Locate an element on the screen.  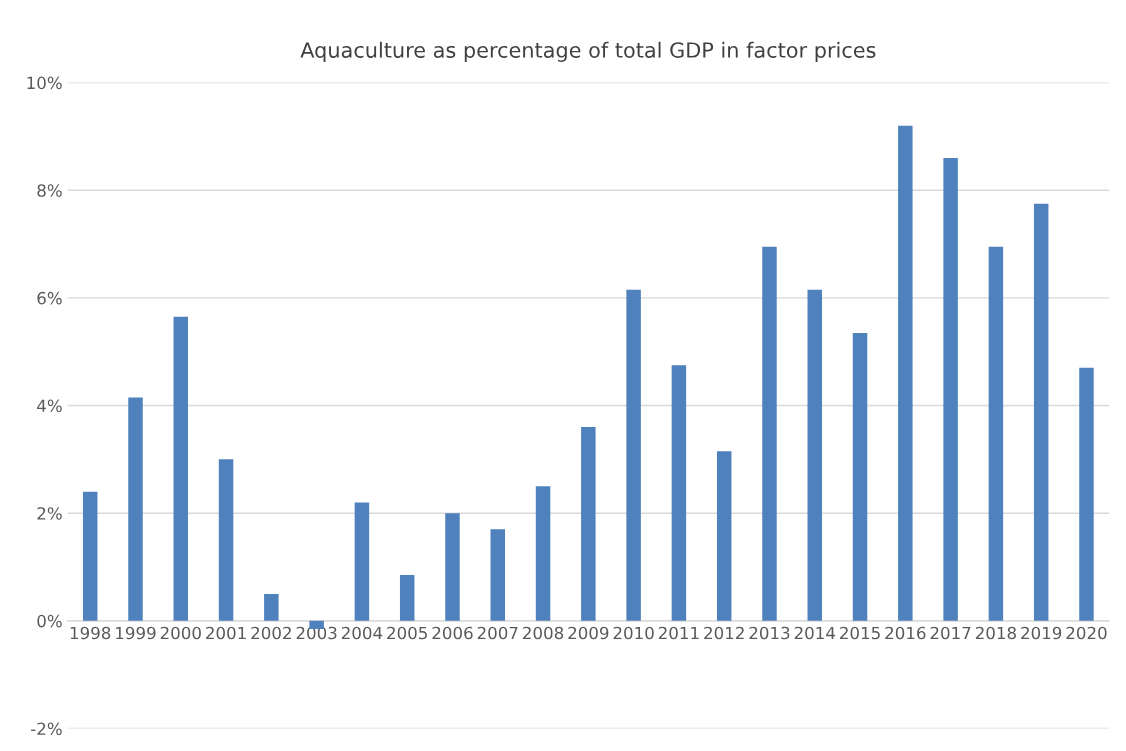
x-tick-label: 2004 is located at coordinates (362, 633).